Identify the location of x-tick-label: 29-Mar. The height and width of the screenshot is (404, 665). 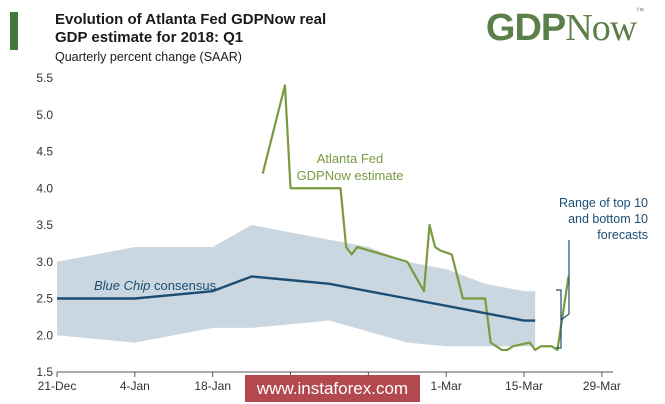
(602, 386).